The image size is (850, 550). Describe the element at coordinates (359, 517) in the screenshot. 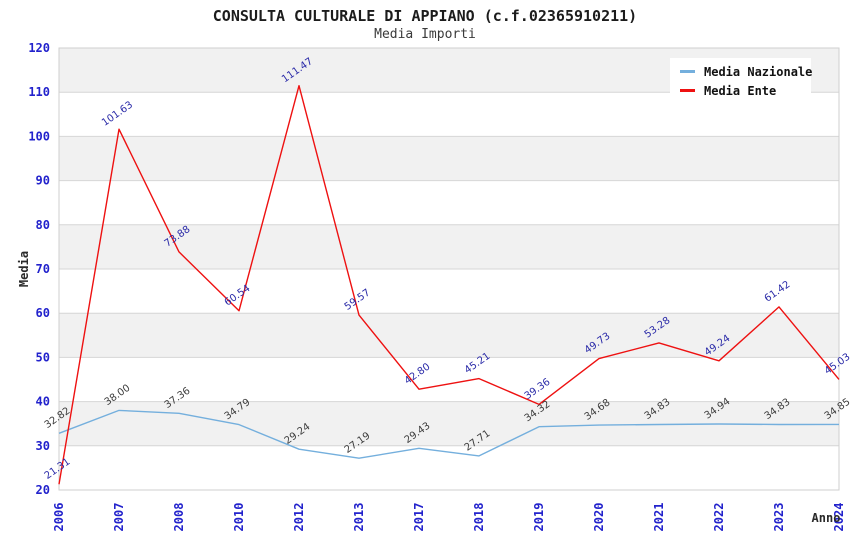

I see `x-tick-label: 2013` at that location.